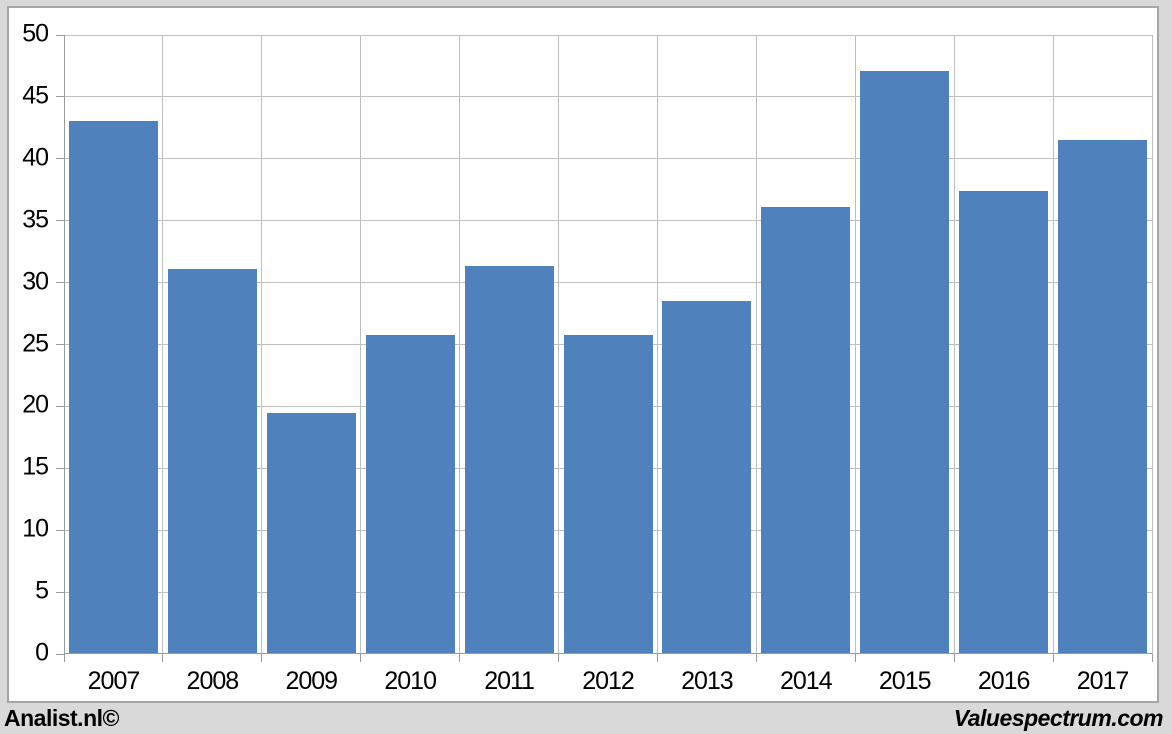 The width and height of the screenshot is (1172, 734). What do you see at coordinates (509, 681) in the screenshot?
I see `x-axis-label-2011: 2011` at bounding box center [509, 681].